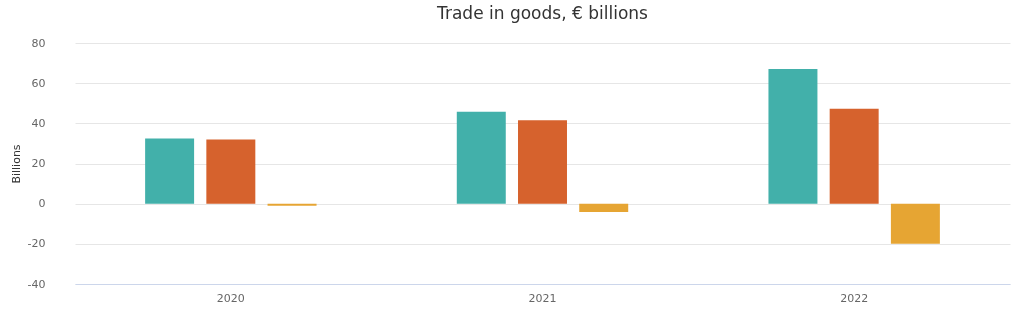  Describe the element at coordinates (542, 13) in the screenshot. I see `chart-title: Trade in goods, € billions` at that location.